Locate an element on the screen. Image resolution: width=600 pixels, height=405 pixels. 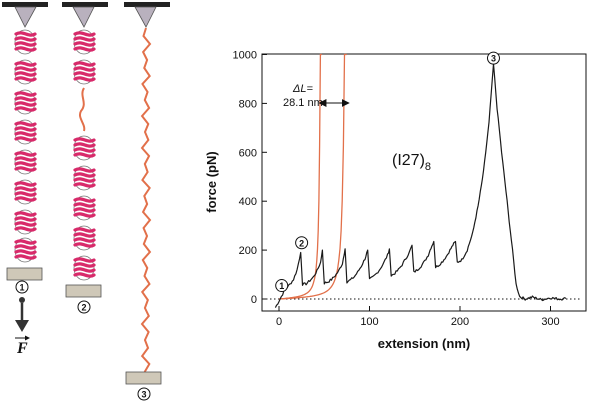
force-origin-dot is located at coordinates (22, 300).